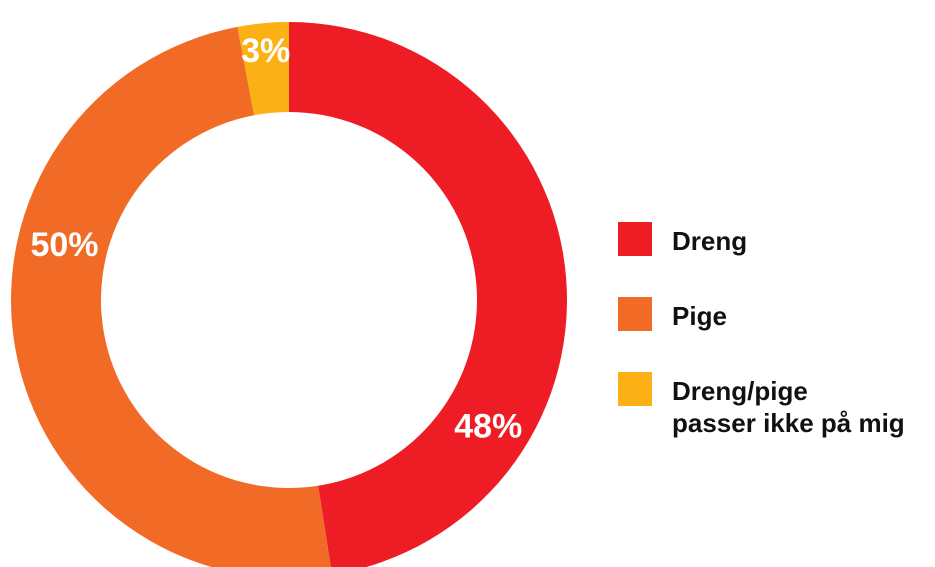 The image size is (935, 567). I want to click on legend-swatch-pige, so click(635, 314).